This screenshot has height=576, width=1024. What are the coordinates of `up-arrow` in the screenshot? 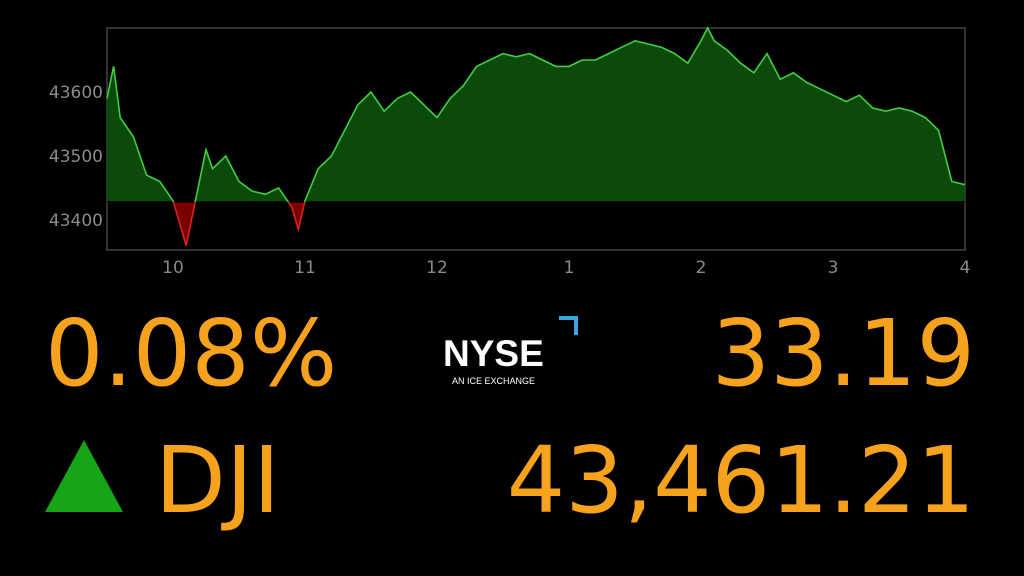 It's located at (84, 476).